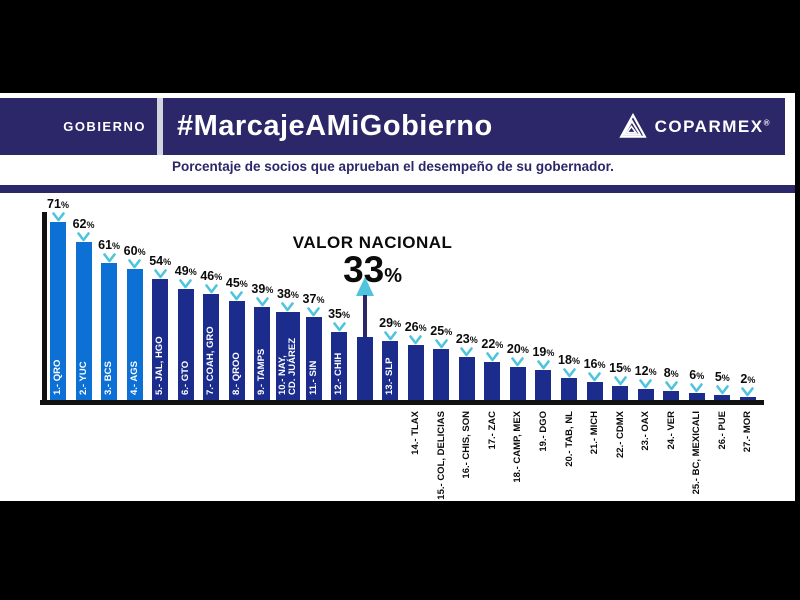 Image resolution: width=800 pixels, height=600 pixels. Describe the element at coordinates (569, 360) in the screenshot. I see `bar-value-label: 18%` at that location.